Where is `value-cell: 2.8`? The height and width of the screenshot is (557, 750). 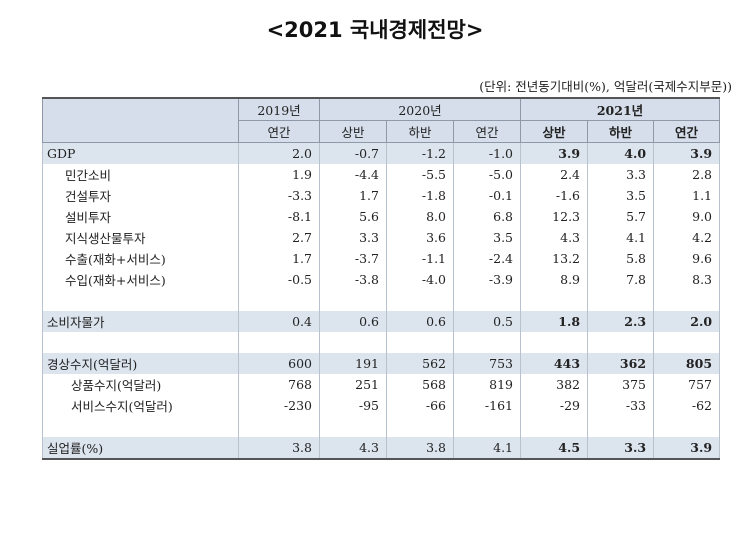
value-cell: 2.8 is located at coordinates (687, 174).